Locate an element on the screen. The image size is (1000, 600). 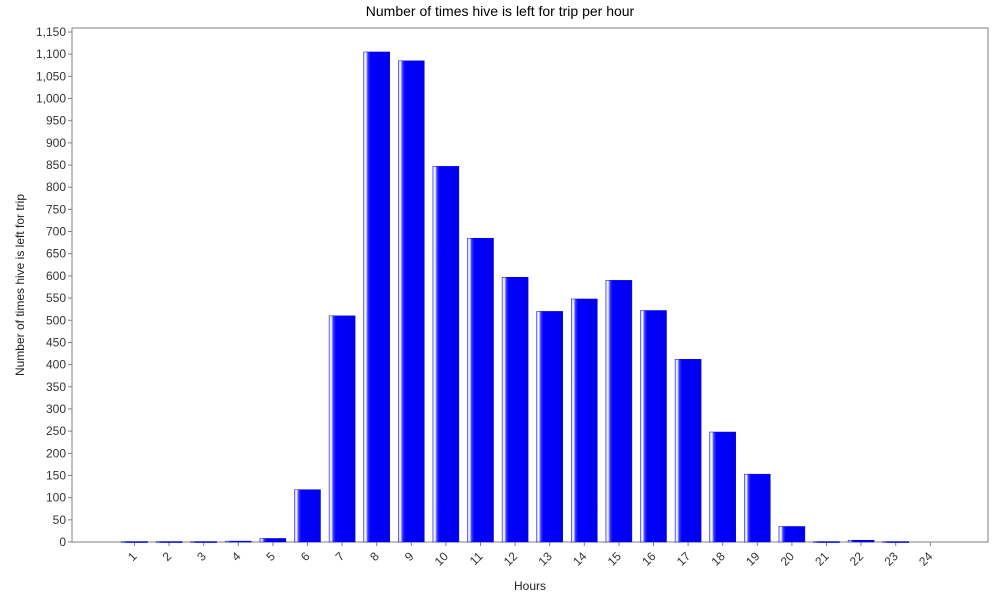
x-tick-label: 4 is located at coordinates (236, 556).